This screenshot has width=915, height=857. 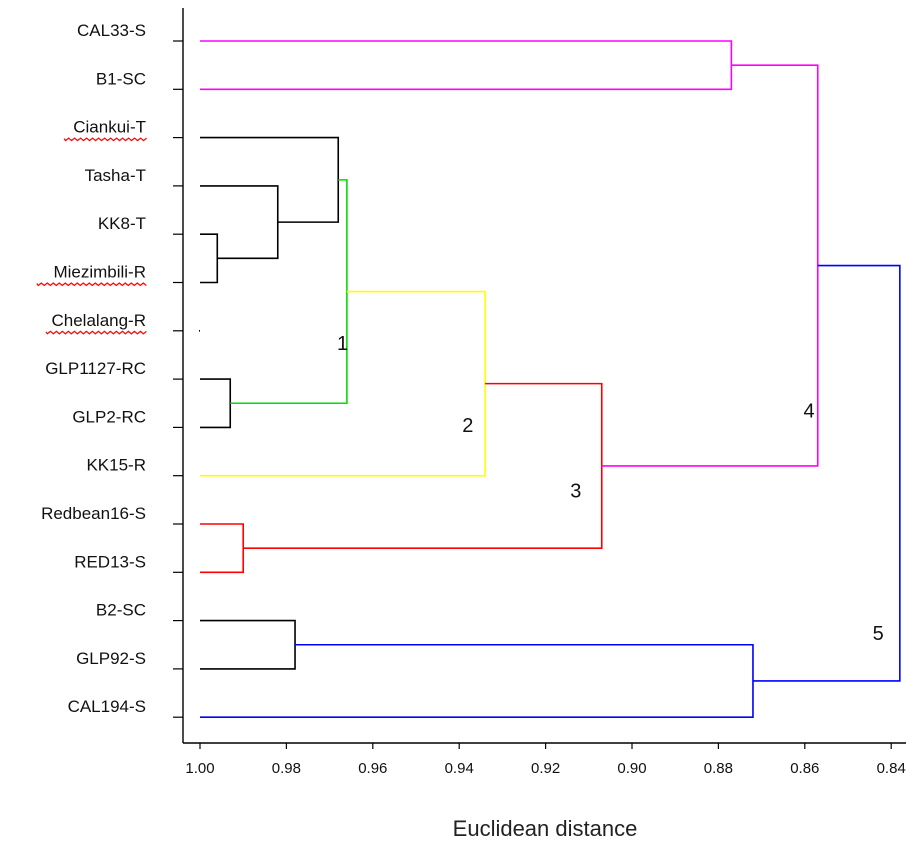 I want to click on branch-ciankui, so click(x=270, y=179).